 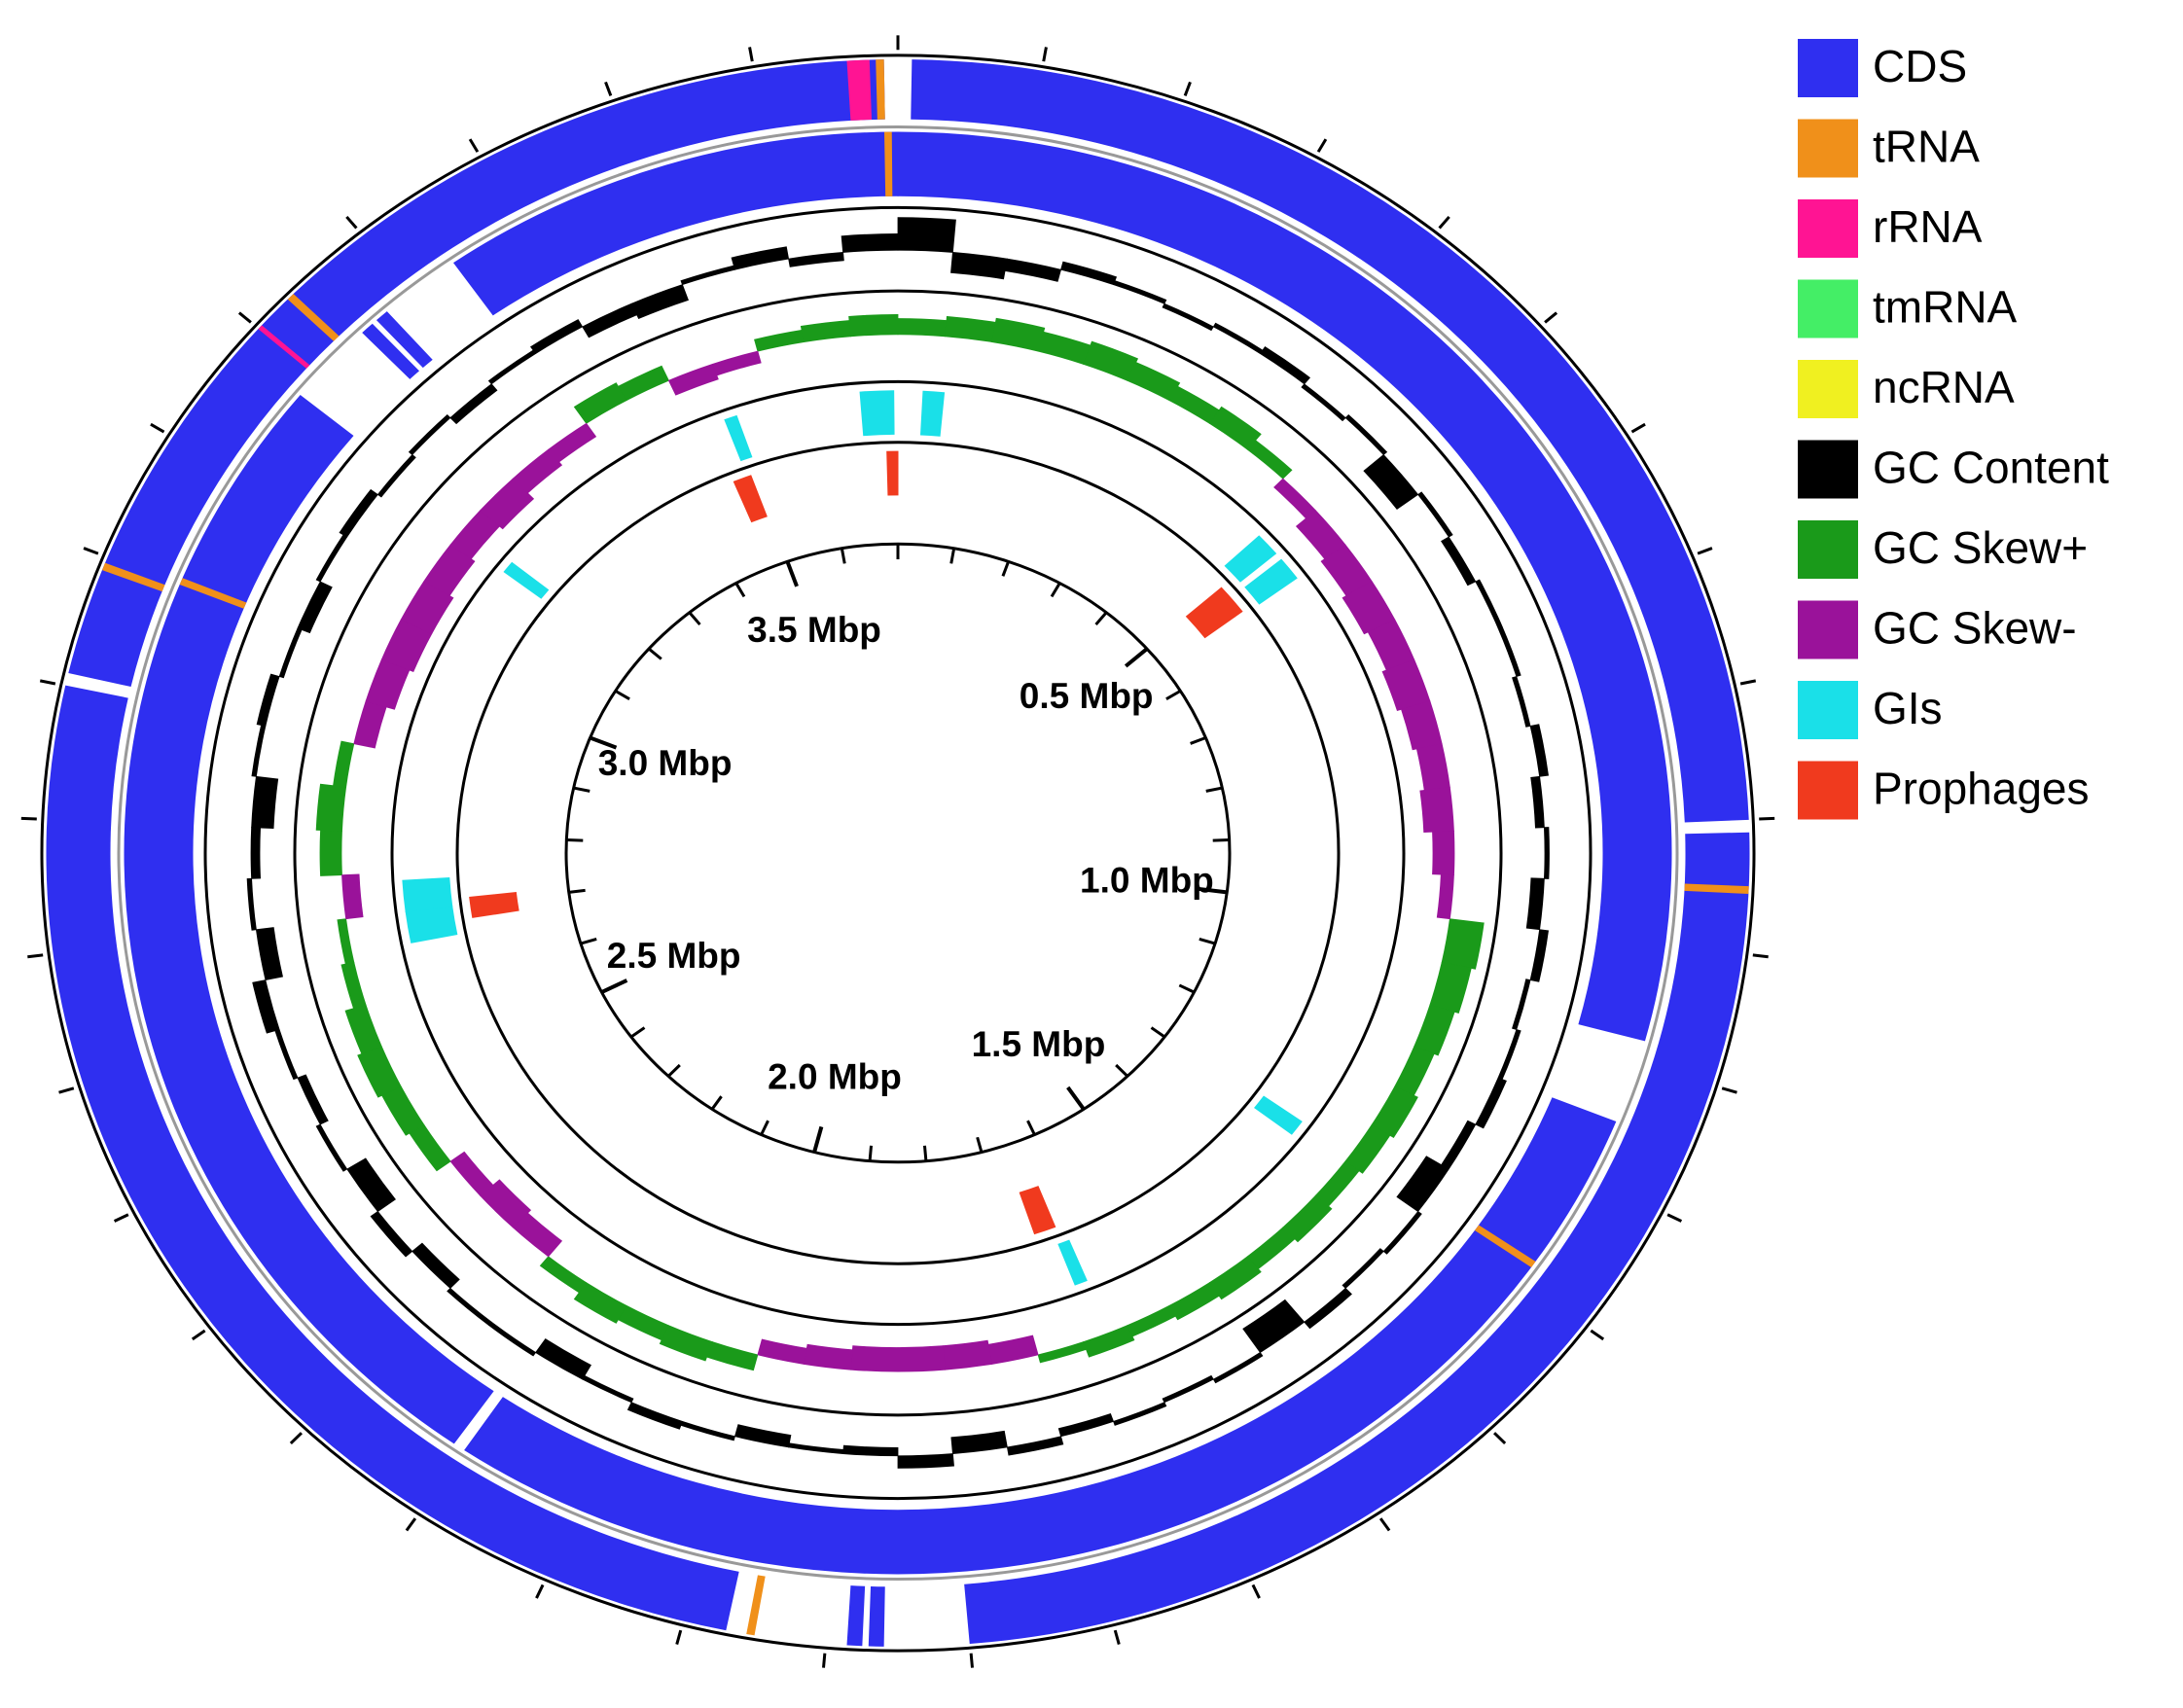 I want to click on legend-label: tRNA, so click(x=1926, y=147).